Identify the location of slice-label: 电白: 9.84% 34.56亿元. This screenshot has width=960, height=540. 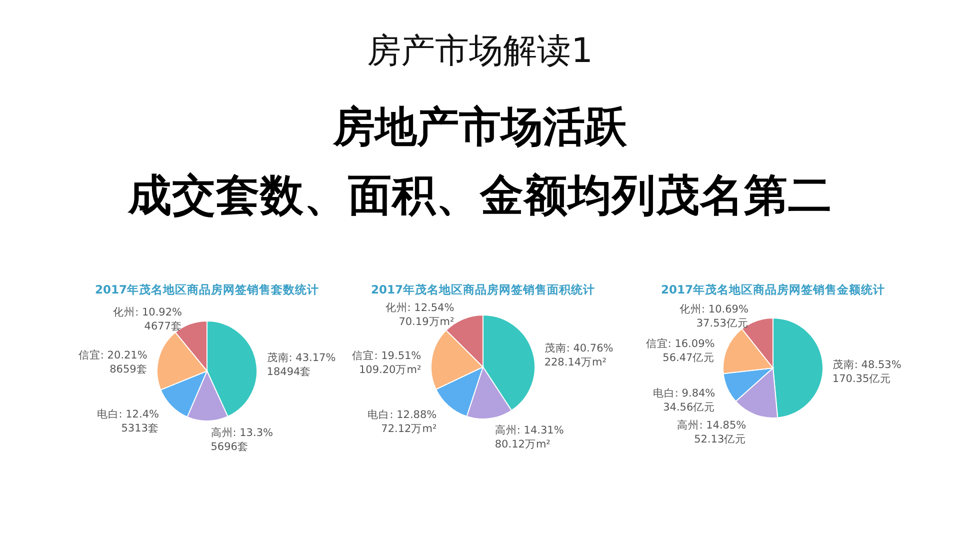
(684, 400).